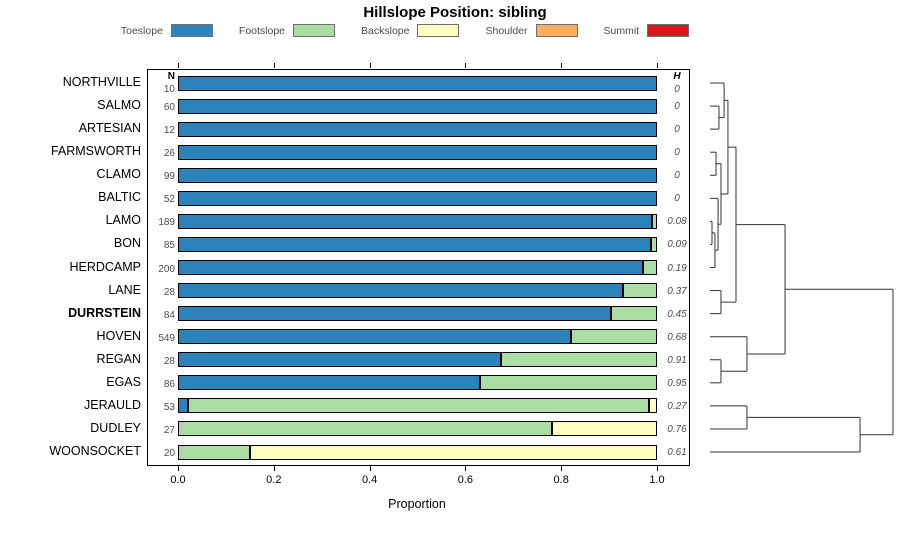 This screenshot has width=900, height=540. Describe the element at coordinates (677, 383) in the screenshot. I see `h-value: 0.95` at that location.